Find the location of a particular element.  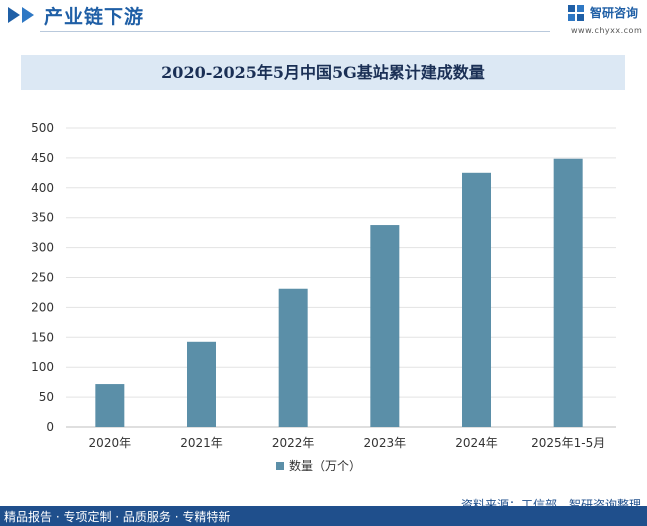

section-title: 产业链下游 is located at coordinates (94, 17).